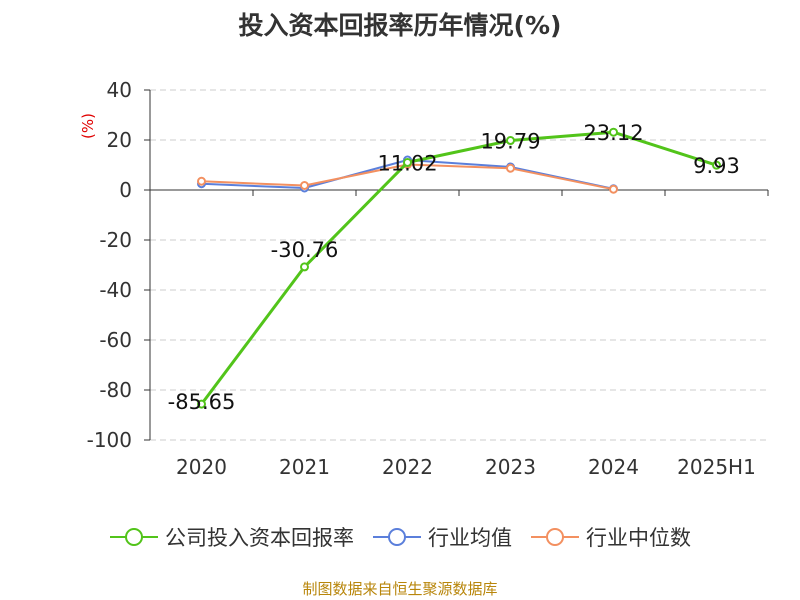  I want to click on data-source-note: 制图数据来自恒生聚源数据库, so click(400, 589).